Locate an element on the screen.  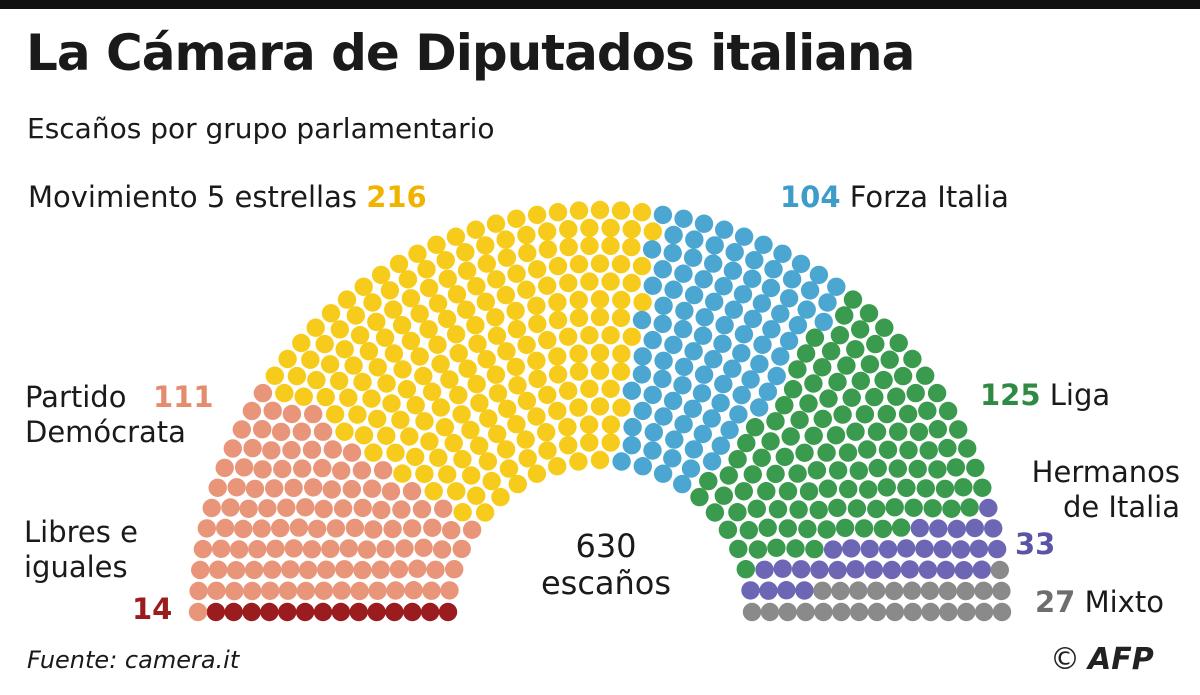
label-leu-value: 14 is located at coordinates (152, 609).